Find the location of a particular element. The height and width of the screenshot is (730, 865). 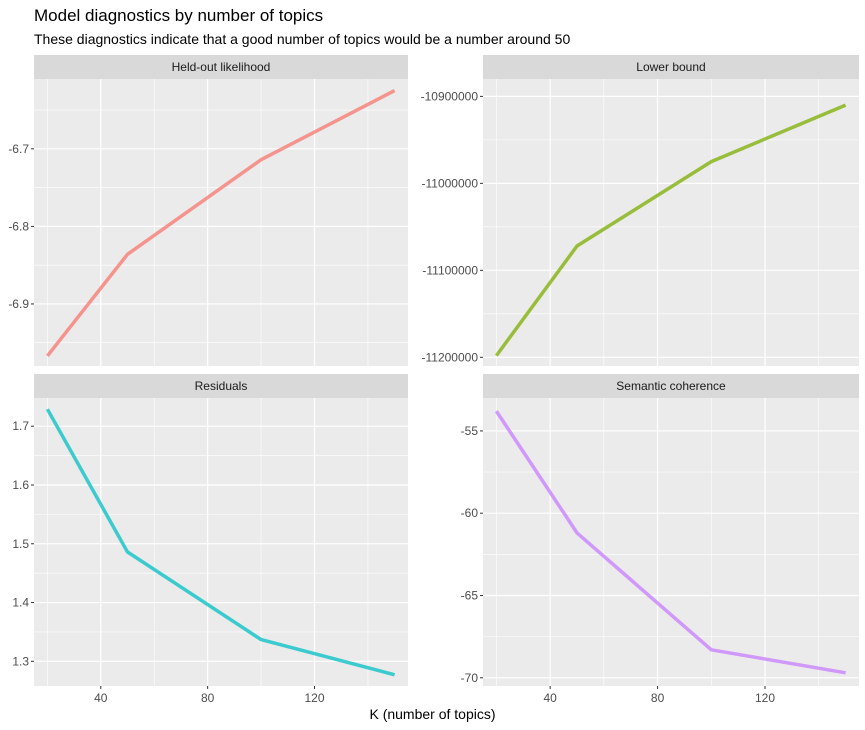

y-tick-label: -60 is located at coordinates (470, 513).